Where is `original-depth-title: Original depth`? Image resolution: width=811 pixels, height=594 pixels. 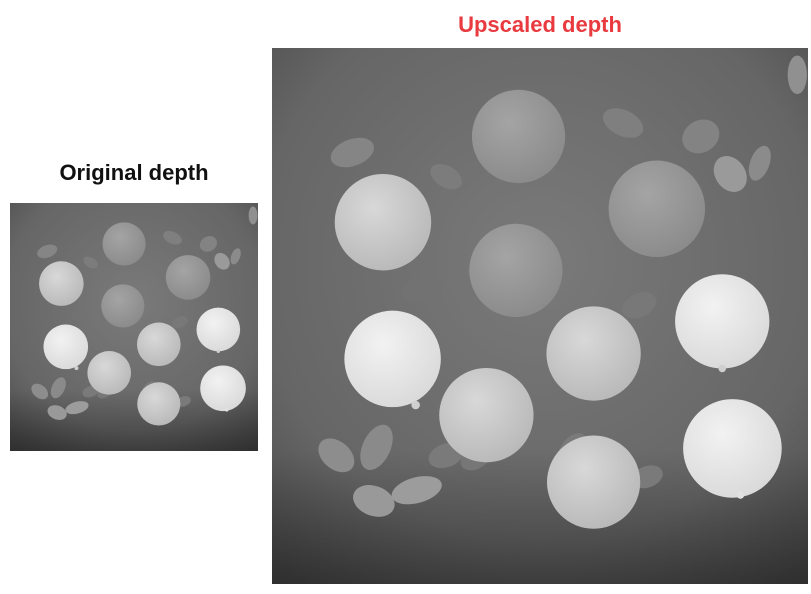
original-depth-title: Original depth is located at coordinates (134, 172).